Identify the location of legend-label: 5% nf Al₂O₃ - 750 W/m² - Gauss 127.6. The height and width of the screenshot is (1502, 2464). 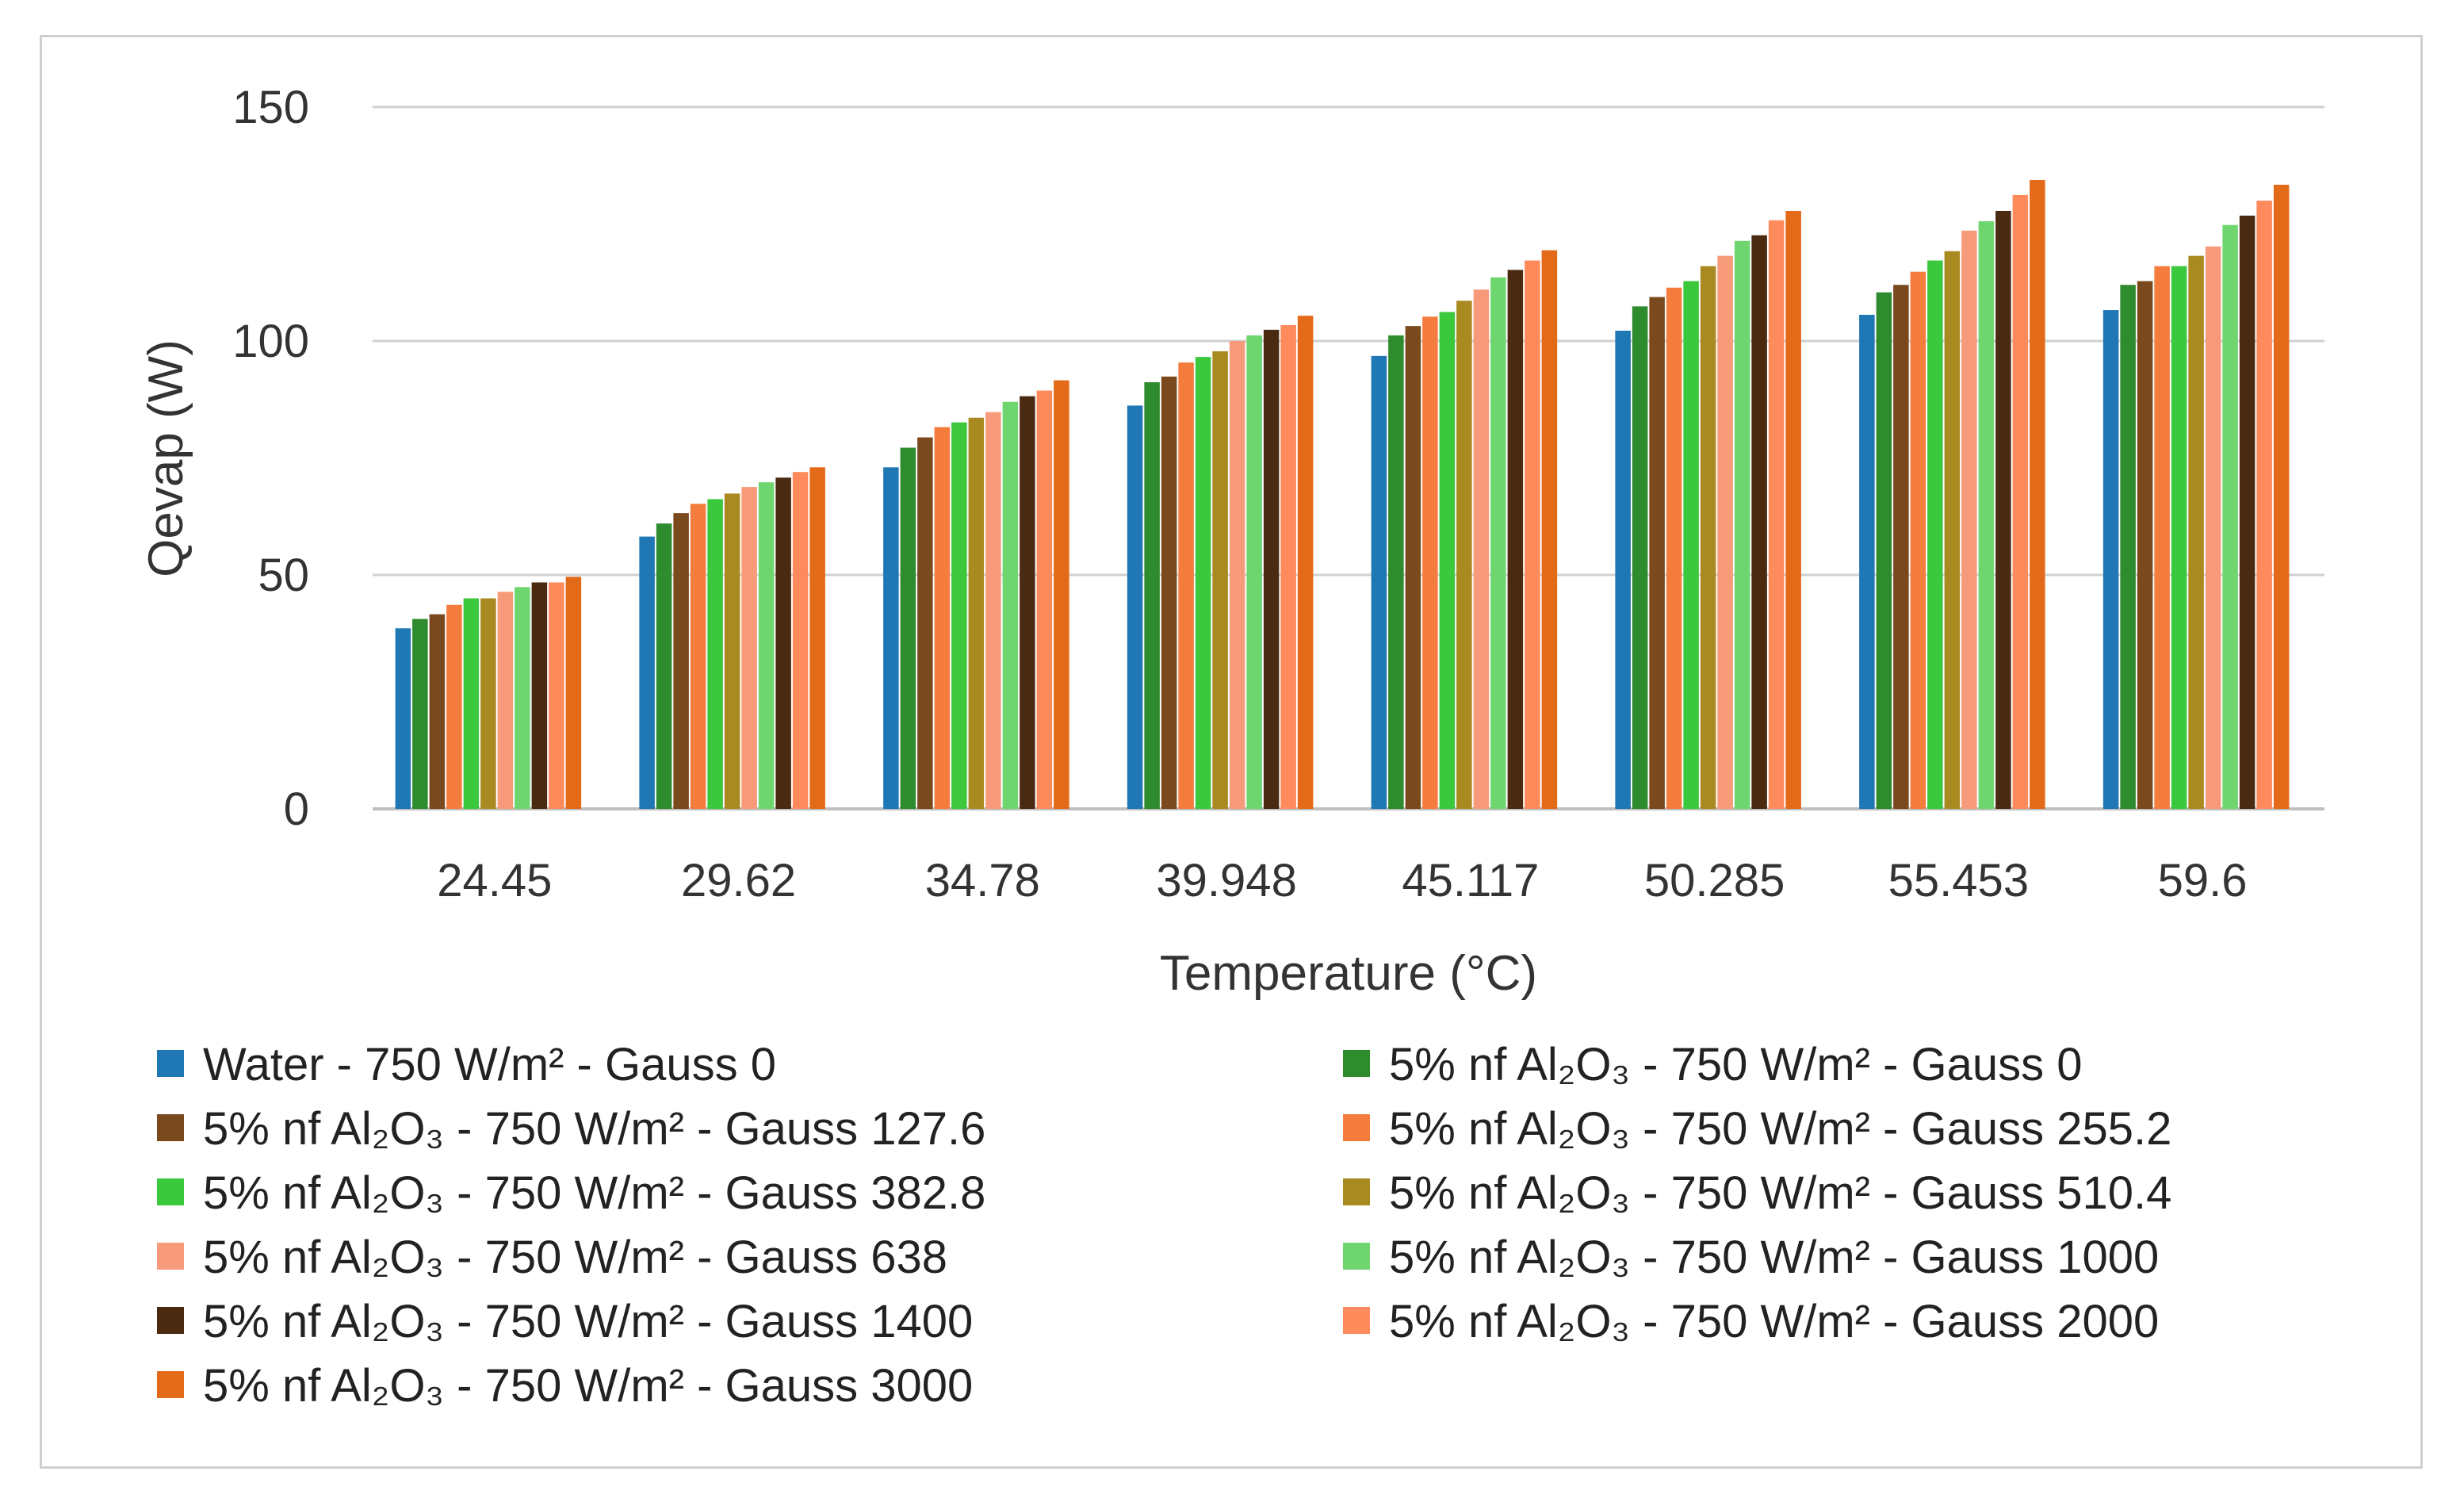
(594, 1129).